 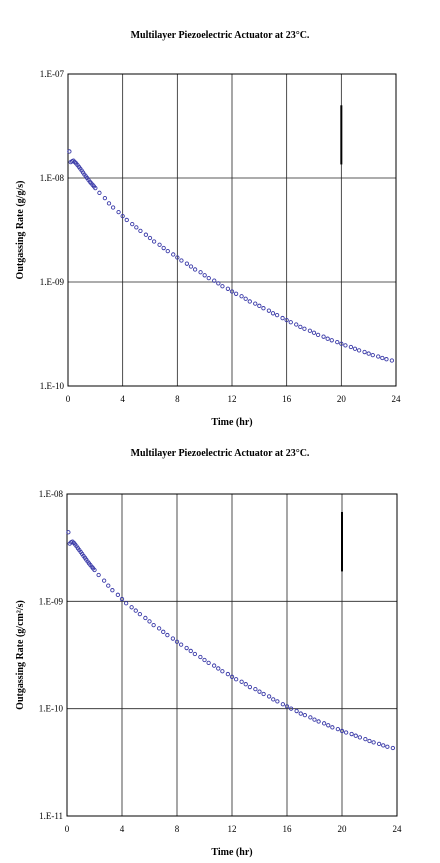 What do you see at coordinates (231, 852) in the screenshot?
I see `x-axis-label: Time (hr)` at bounding box center [231, 852].